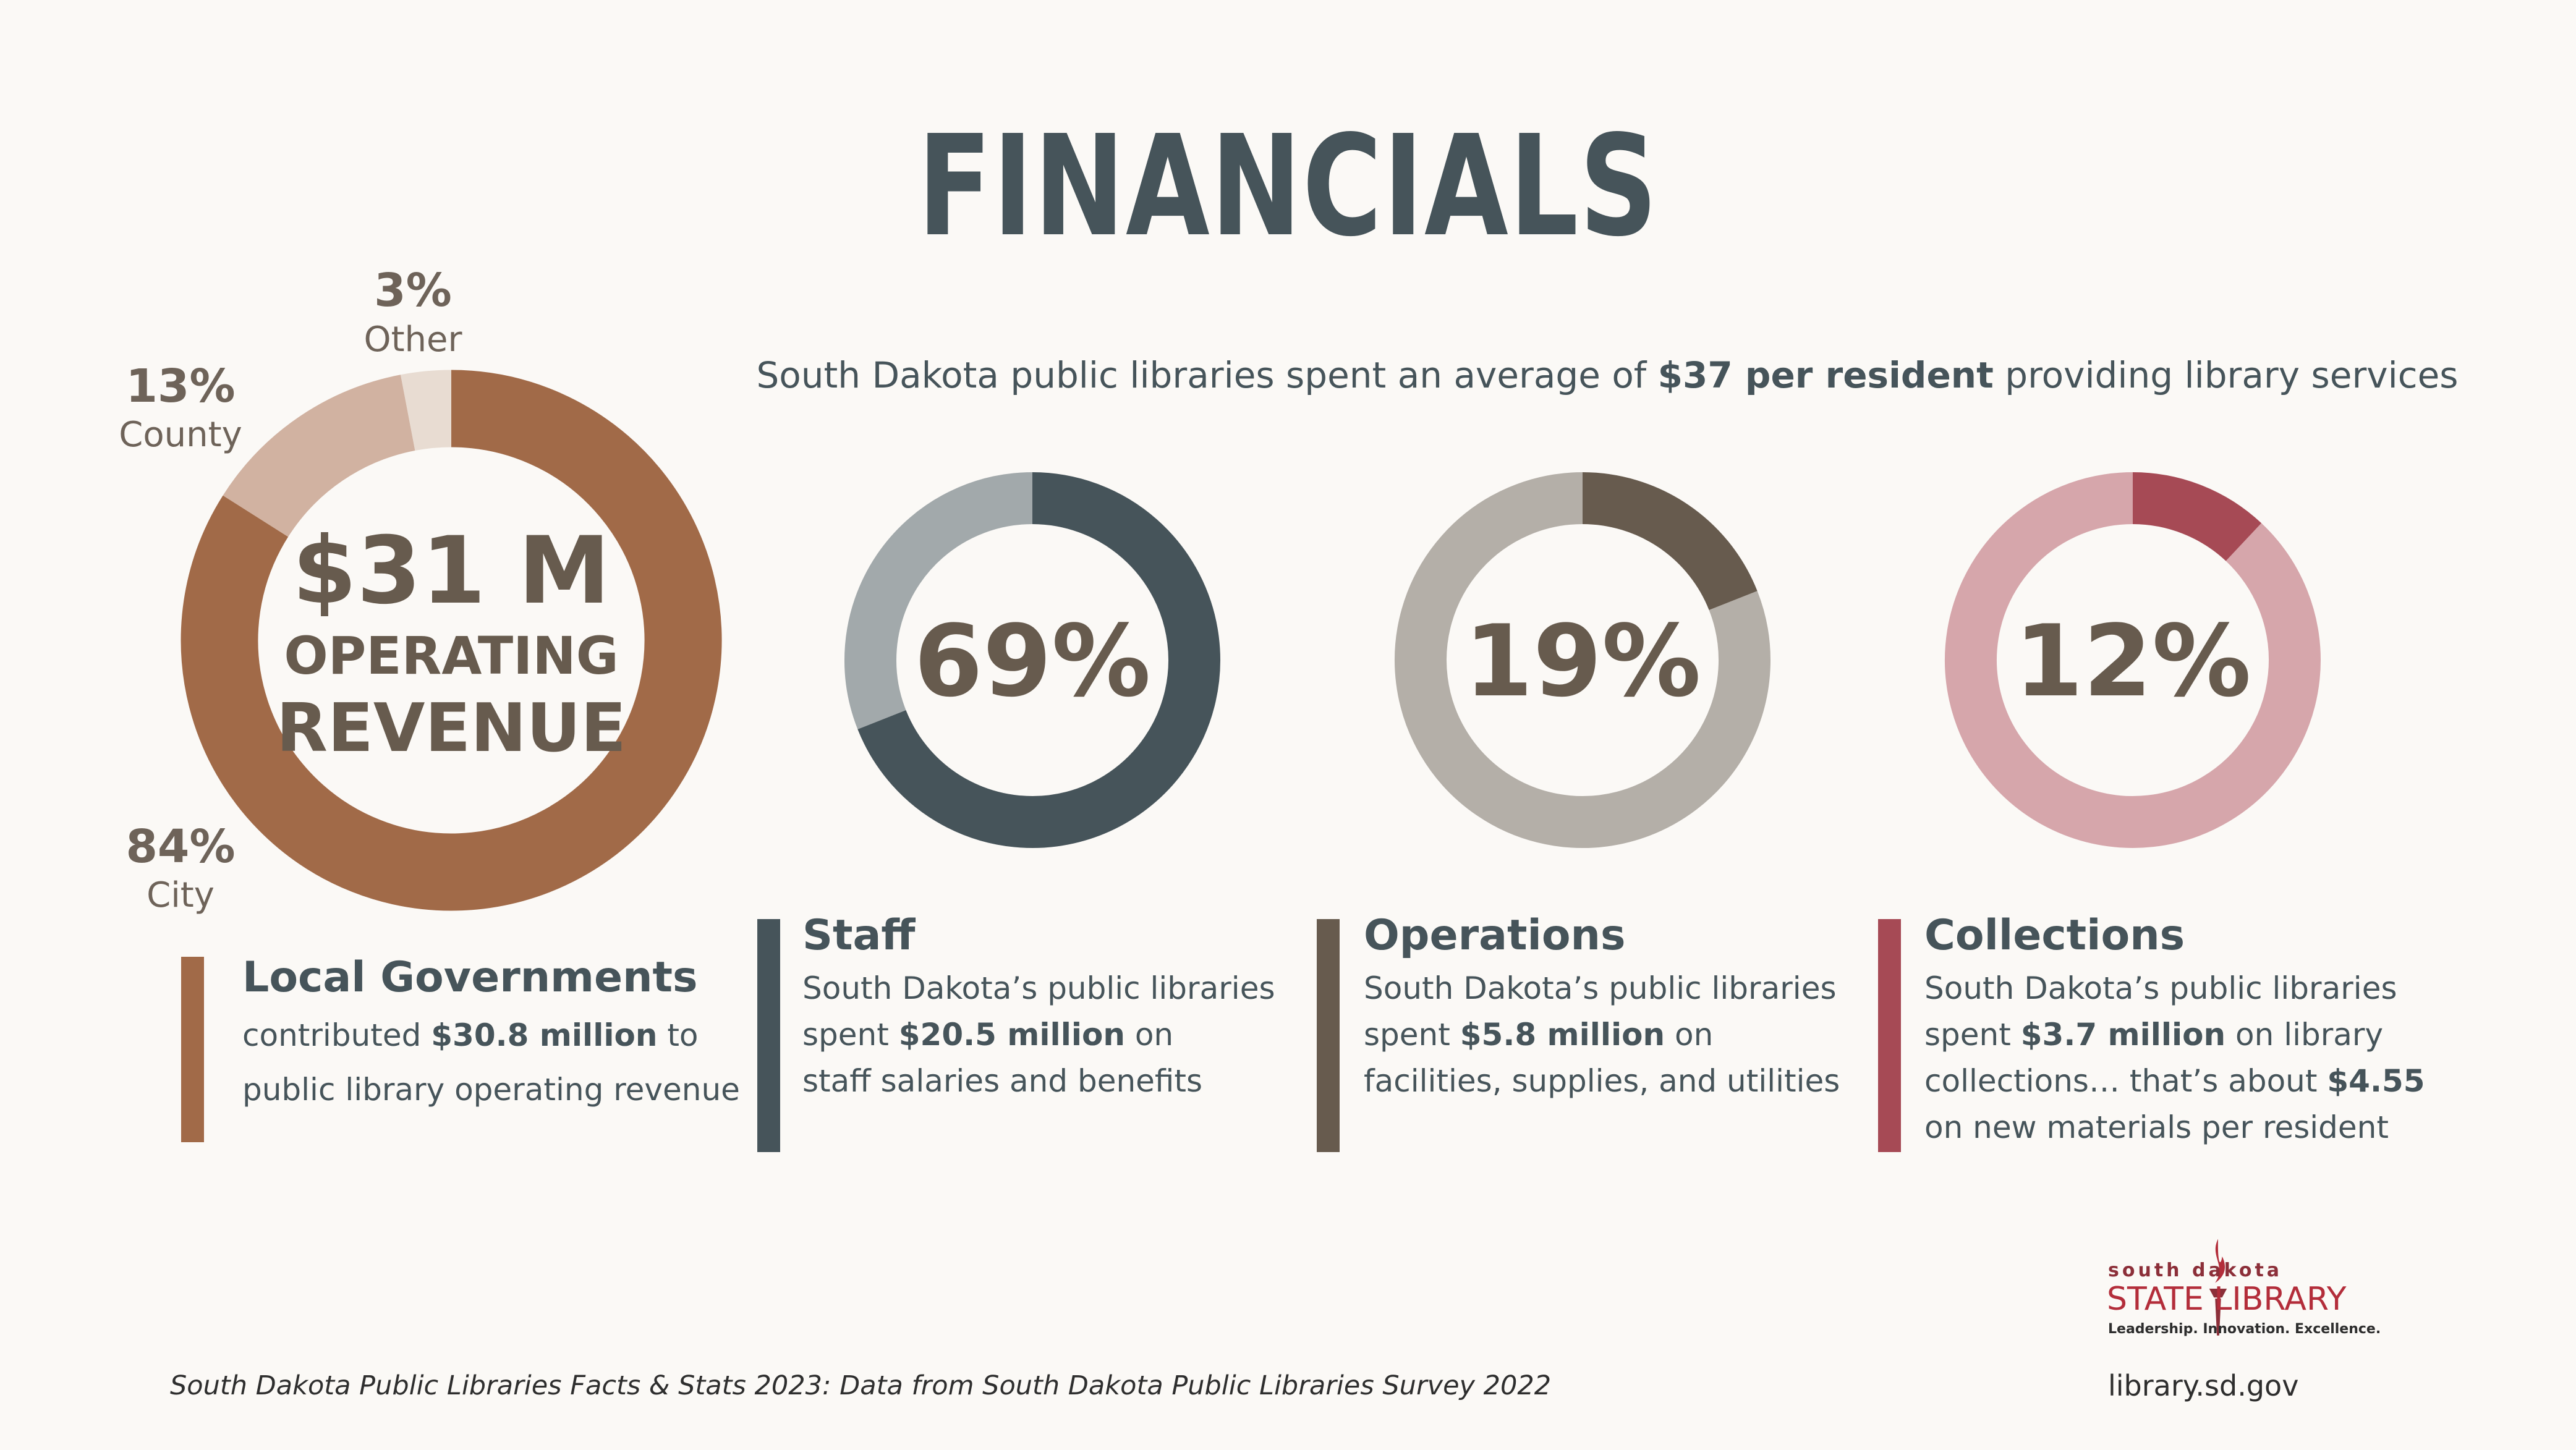 Image resolution: width=2576 pixels, height=1450 pixels. Describe the element at coordinates (1412, 1035) in the screenshot. I see `operations-text-2a: spent` at that location.